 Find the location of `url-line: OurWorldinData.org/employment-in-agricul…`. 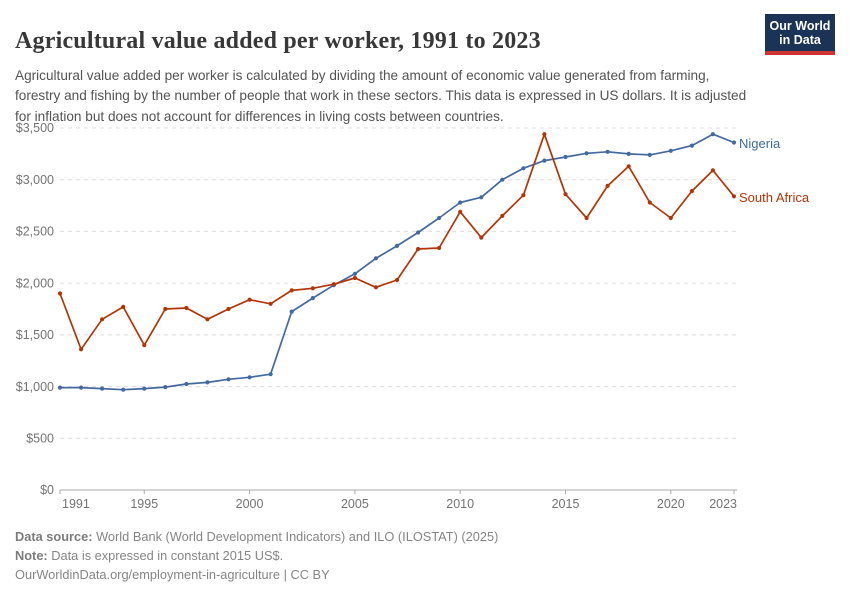

url-line: OurWorldinData.org/employment-in-agricul… is located at coordinates (415, 574).